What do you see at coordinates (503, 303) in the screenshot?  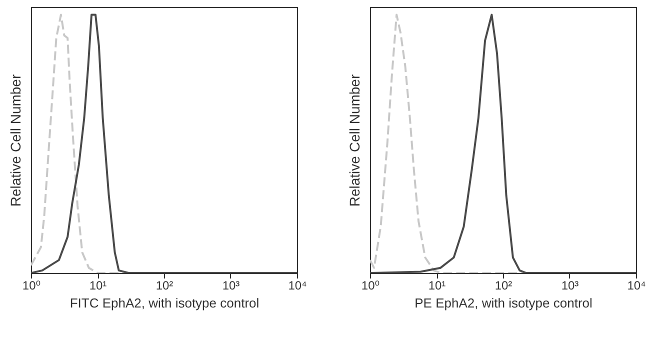 I see `x-axis-title: PE EphA2, with isotype control` at bounding box center [503, 303].